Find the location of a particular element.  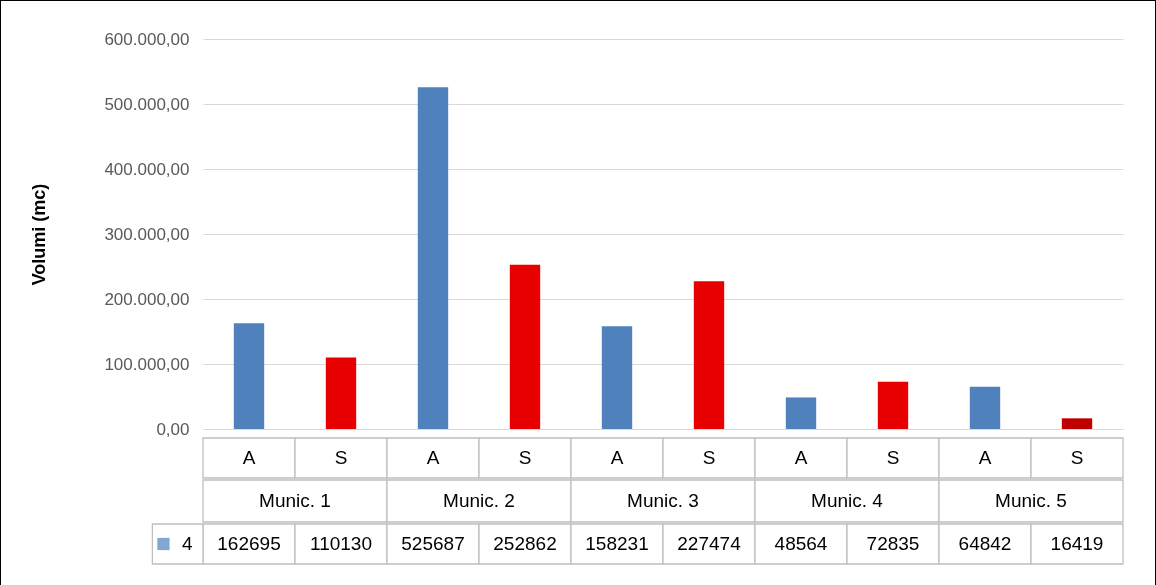

data-label: 110130 is located at coordinates (341, 543).